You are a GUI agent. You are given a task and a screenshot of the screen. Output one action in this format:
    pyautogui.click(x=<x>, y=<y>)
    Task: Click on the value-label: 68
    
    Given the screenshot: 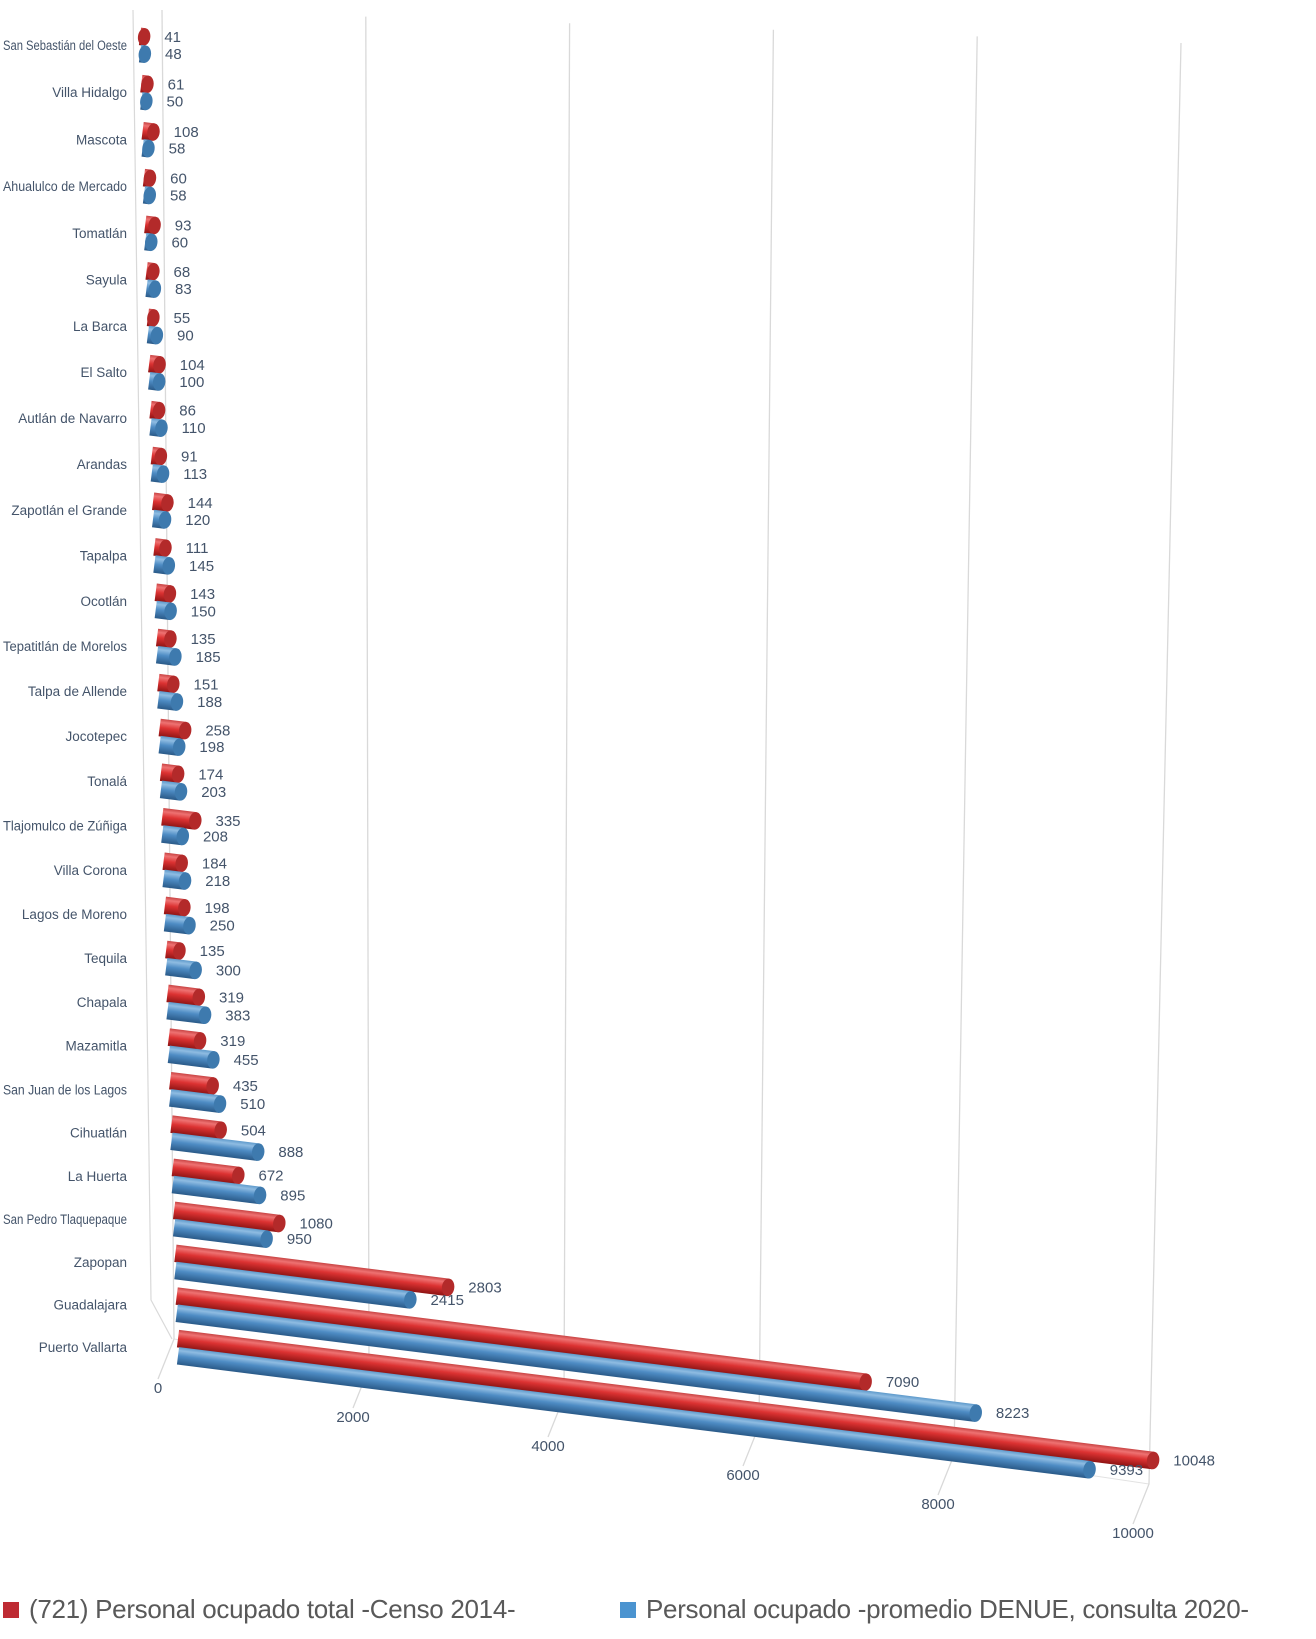 What is the action you would take?
    pyautogui.click(x=182, y=272)
    